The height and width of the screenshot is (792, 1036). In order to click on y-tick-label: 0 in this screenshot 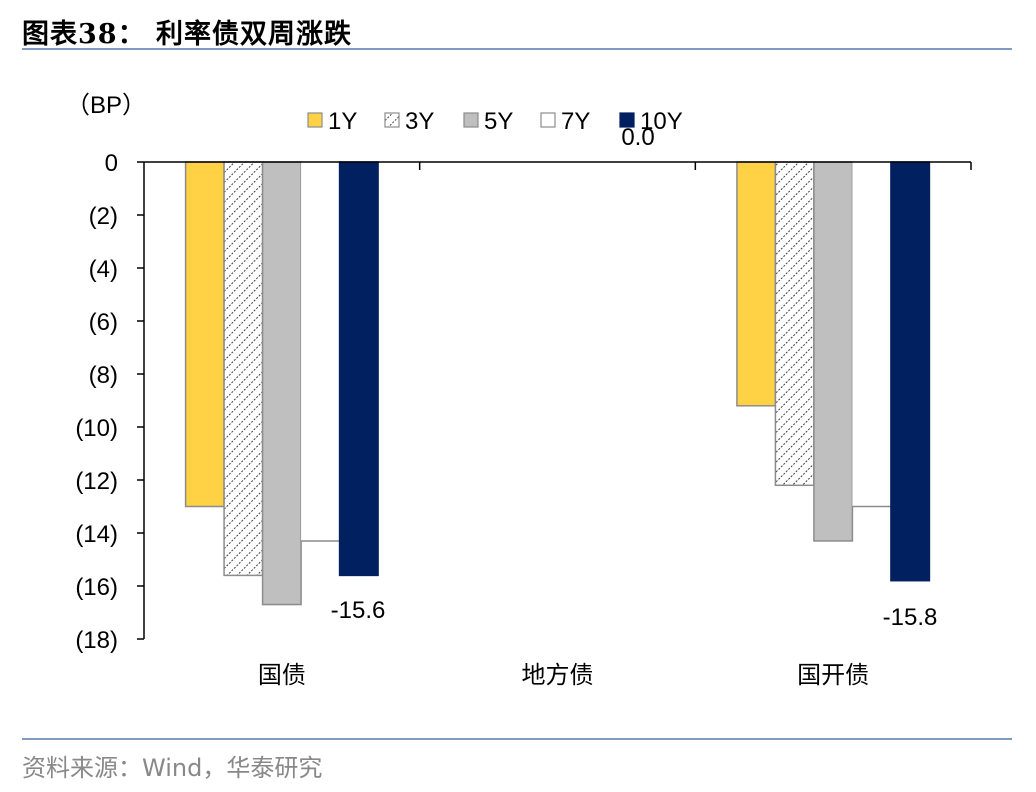, I will do `click(111, 163)`.